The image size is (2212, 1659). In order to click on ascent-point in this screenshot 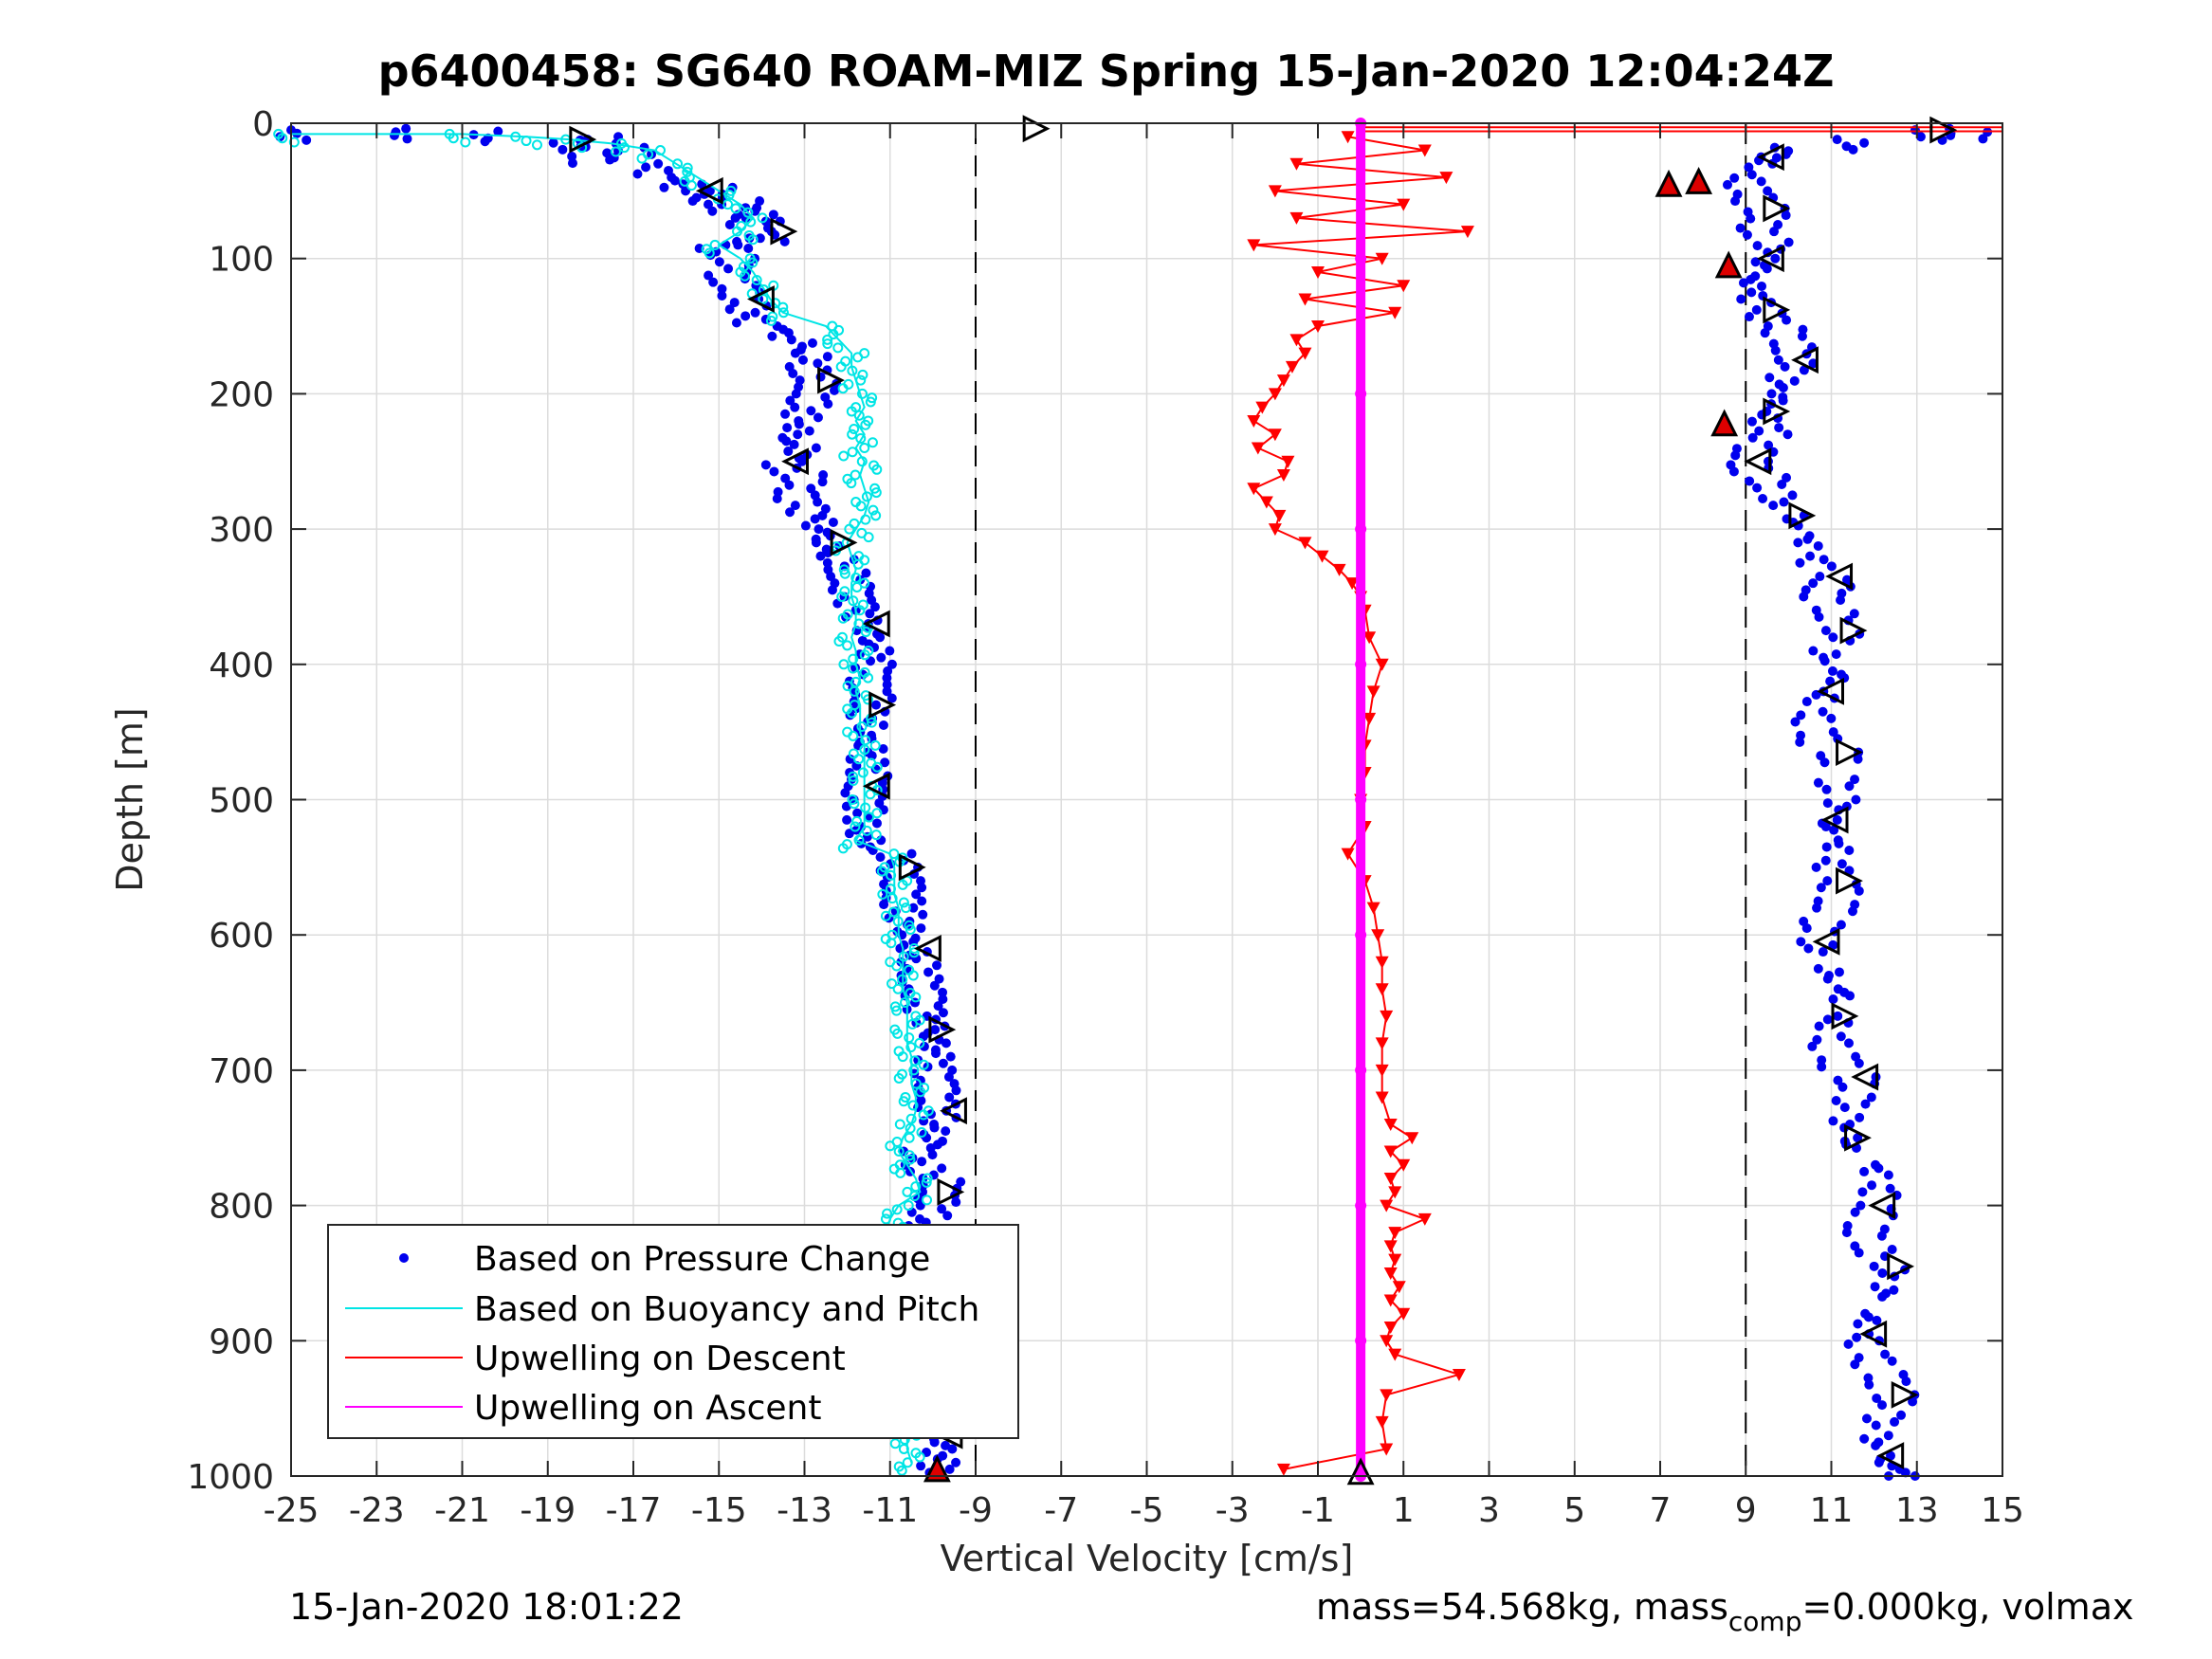, I will do `click(1361, 529)`.